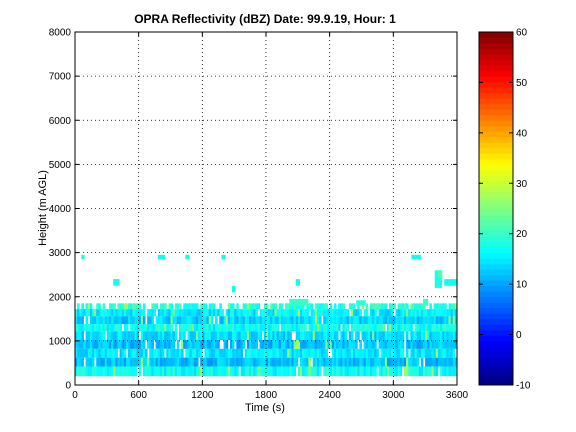  I want to click on echo-layer, so click(266, 362).